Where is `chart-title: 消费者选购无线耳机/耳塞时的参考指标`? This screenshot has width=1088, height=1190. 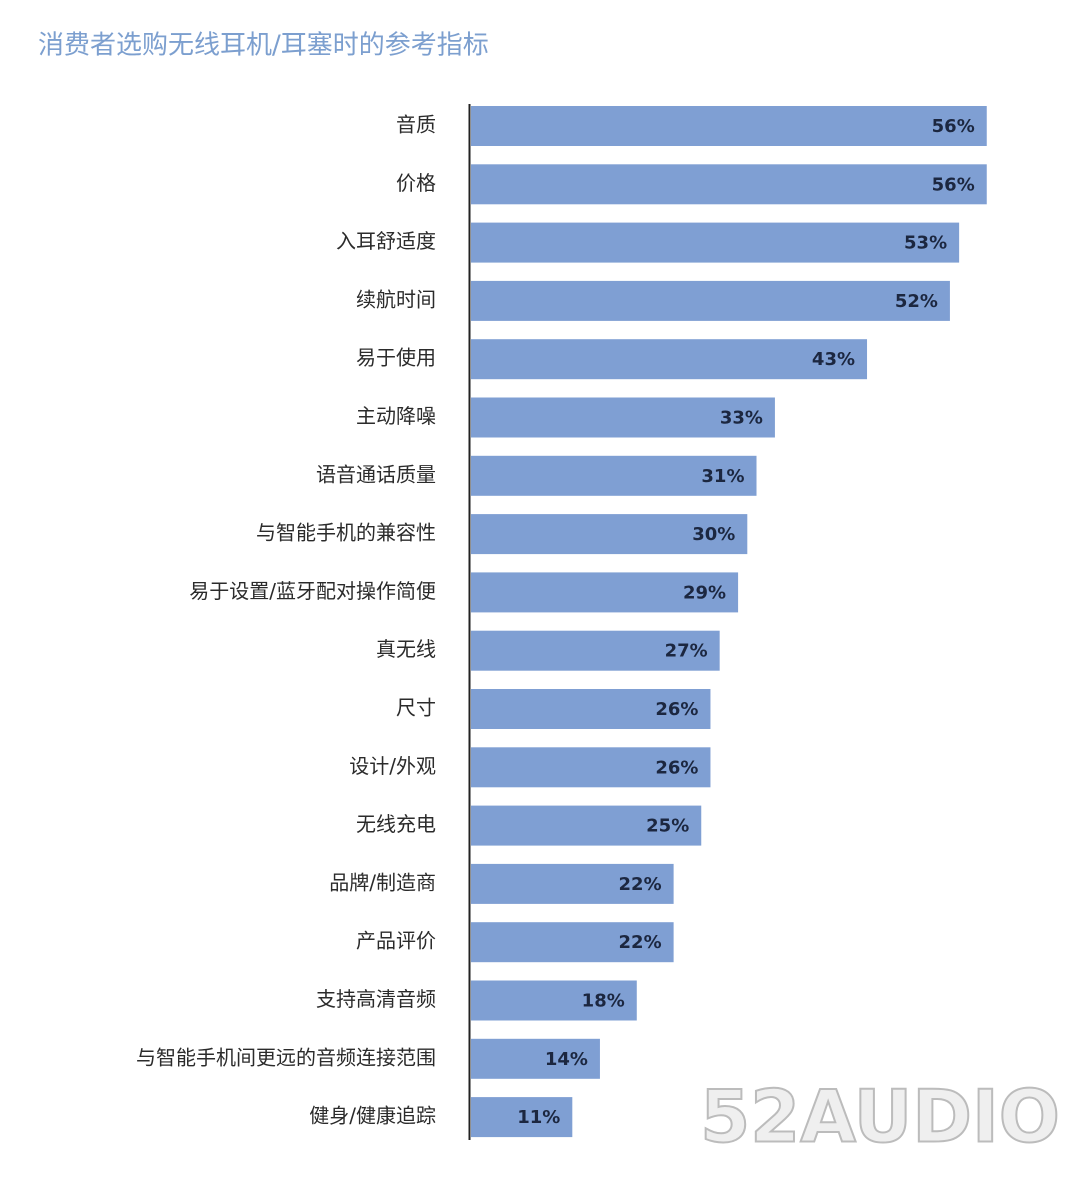
chart-title: 消费者选购无线耳机/耳塞时的参考指标 is located at coordinates (263, 46).